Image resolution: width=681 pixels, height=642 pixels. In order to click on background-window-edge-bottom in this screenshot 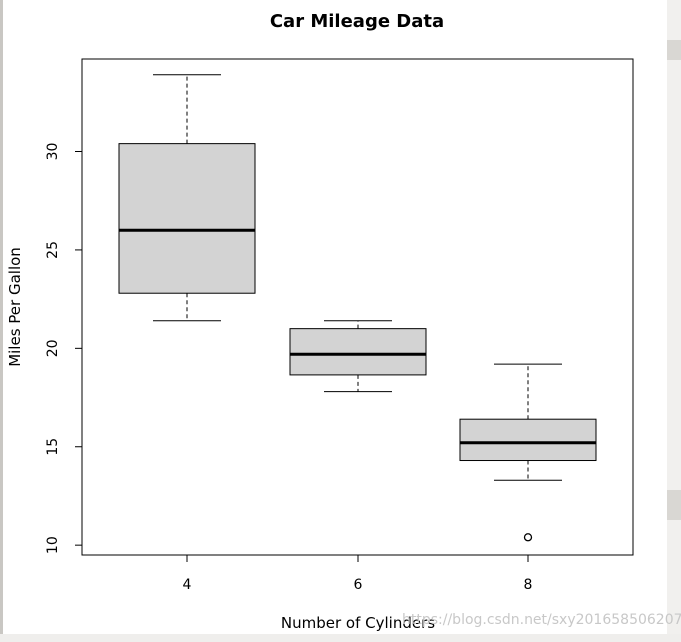, I will do `click(340, 638)`.